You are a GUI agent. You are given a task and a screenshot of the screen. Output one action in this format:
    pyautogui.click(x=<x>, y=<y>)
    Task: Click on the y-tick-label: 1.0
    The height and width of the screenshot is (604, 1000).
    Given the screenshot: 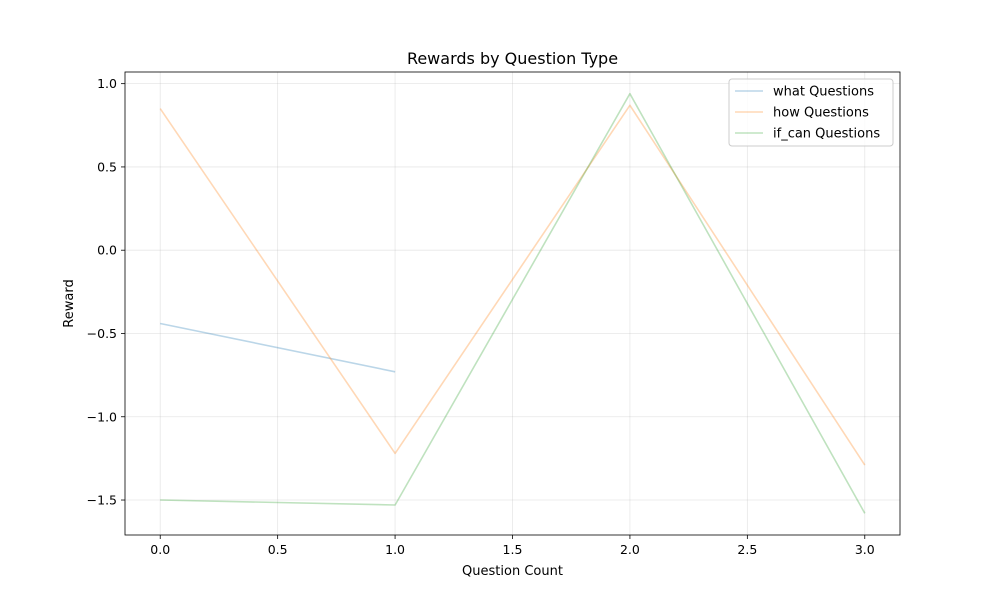 What is the action you would take?
    pyautogui.click(x=107, y=83)
    